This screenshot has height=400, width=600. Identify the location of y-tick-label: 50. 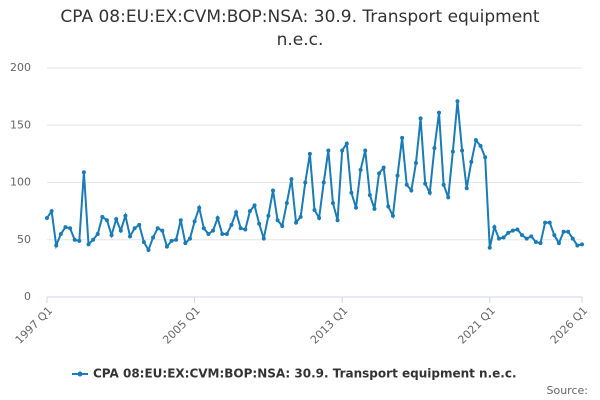
(24, 239).